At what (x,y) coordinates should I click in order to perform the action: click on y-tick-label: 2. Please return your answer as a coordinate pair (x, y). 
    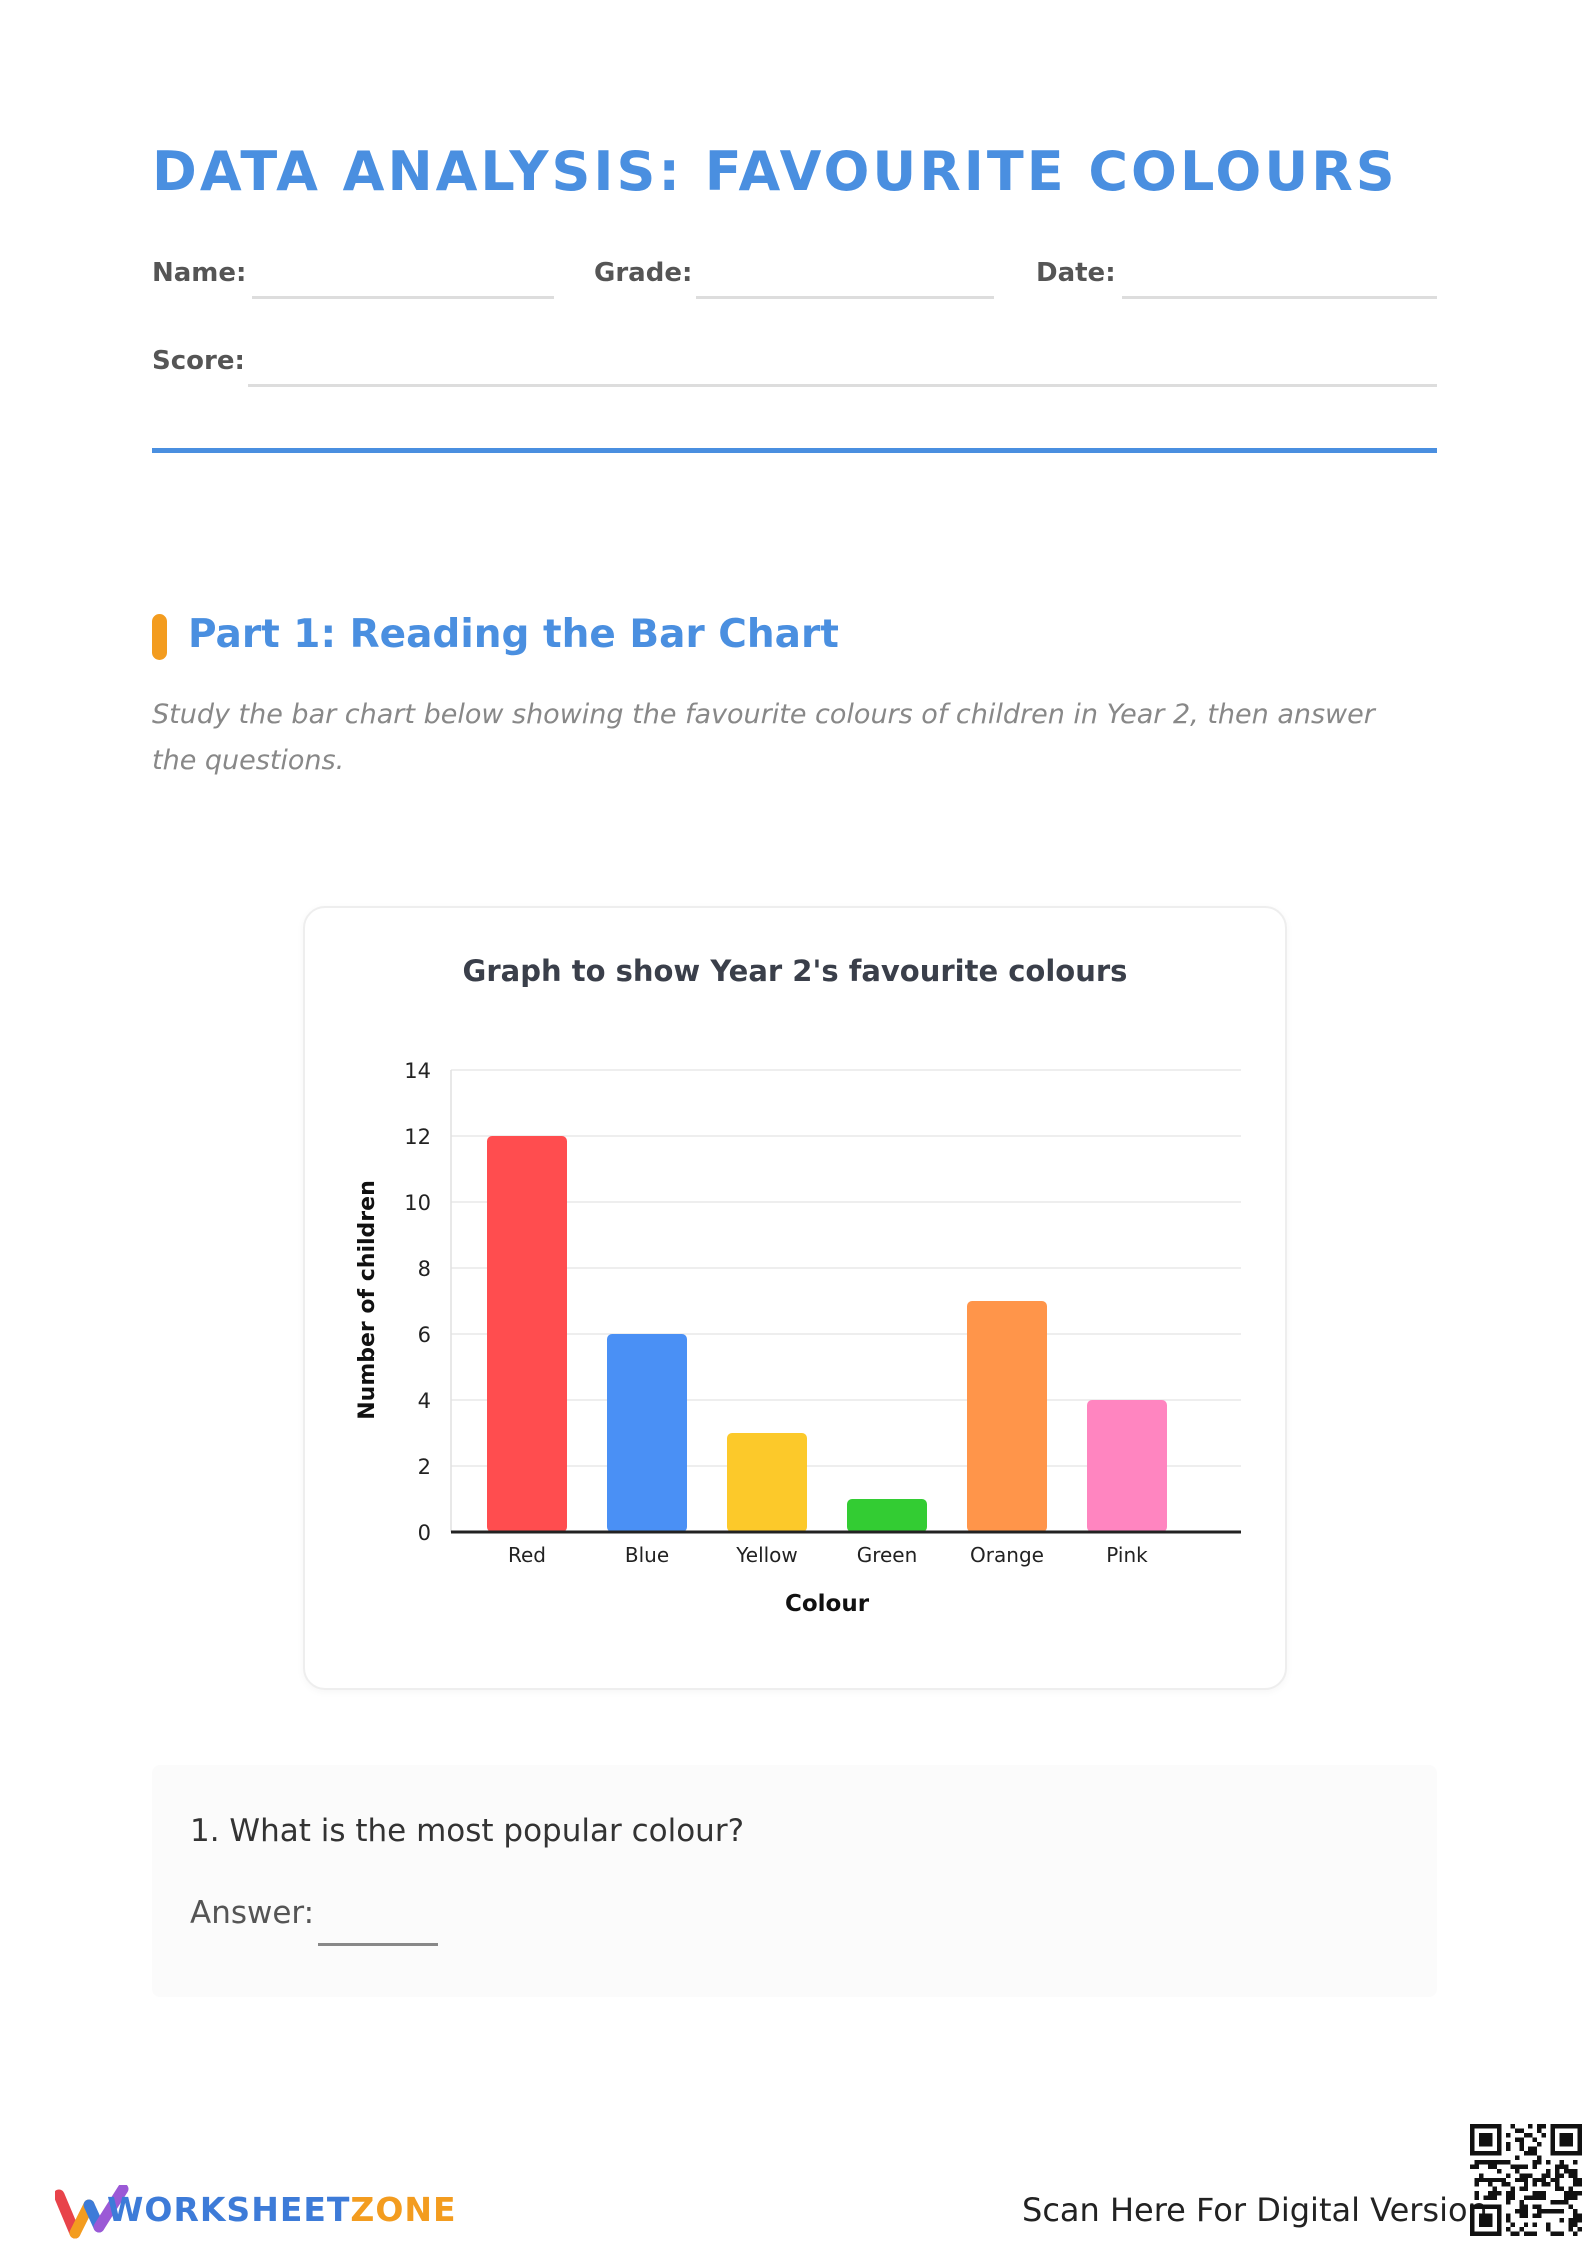
    Looking at the image, I should click on (424, 1467).